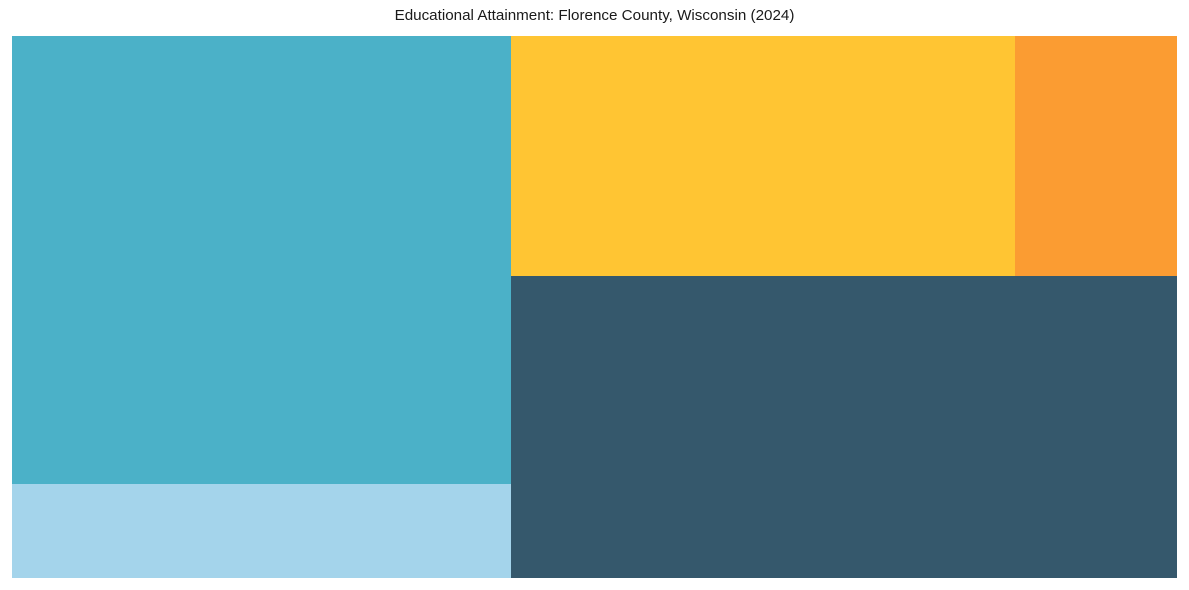 The image size is (1189, 590). I want to click on treemap-tile-less-than-high-school: Less than high school, so click(261, 531).